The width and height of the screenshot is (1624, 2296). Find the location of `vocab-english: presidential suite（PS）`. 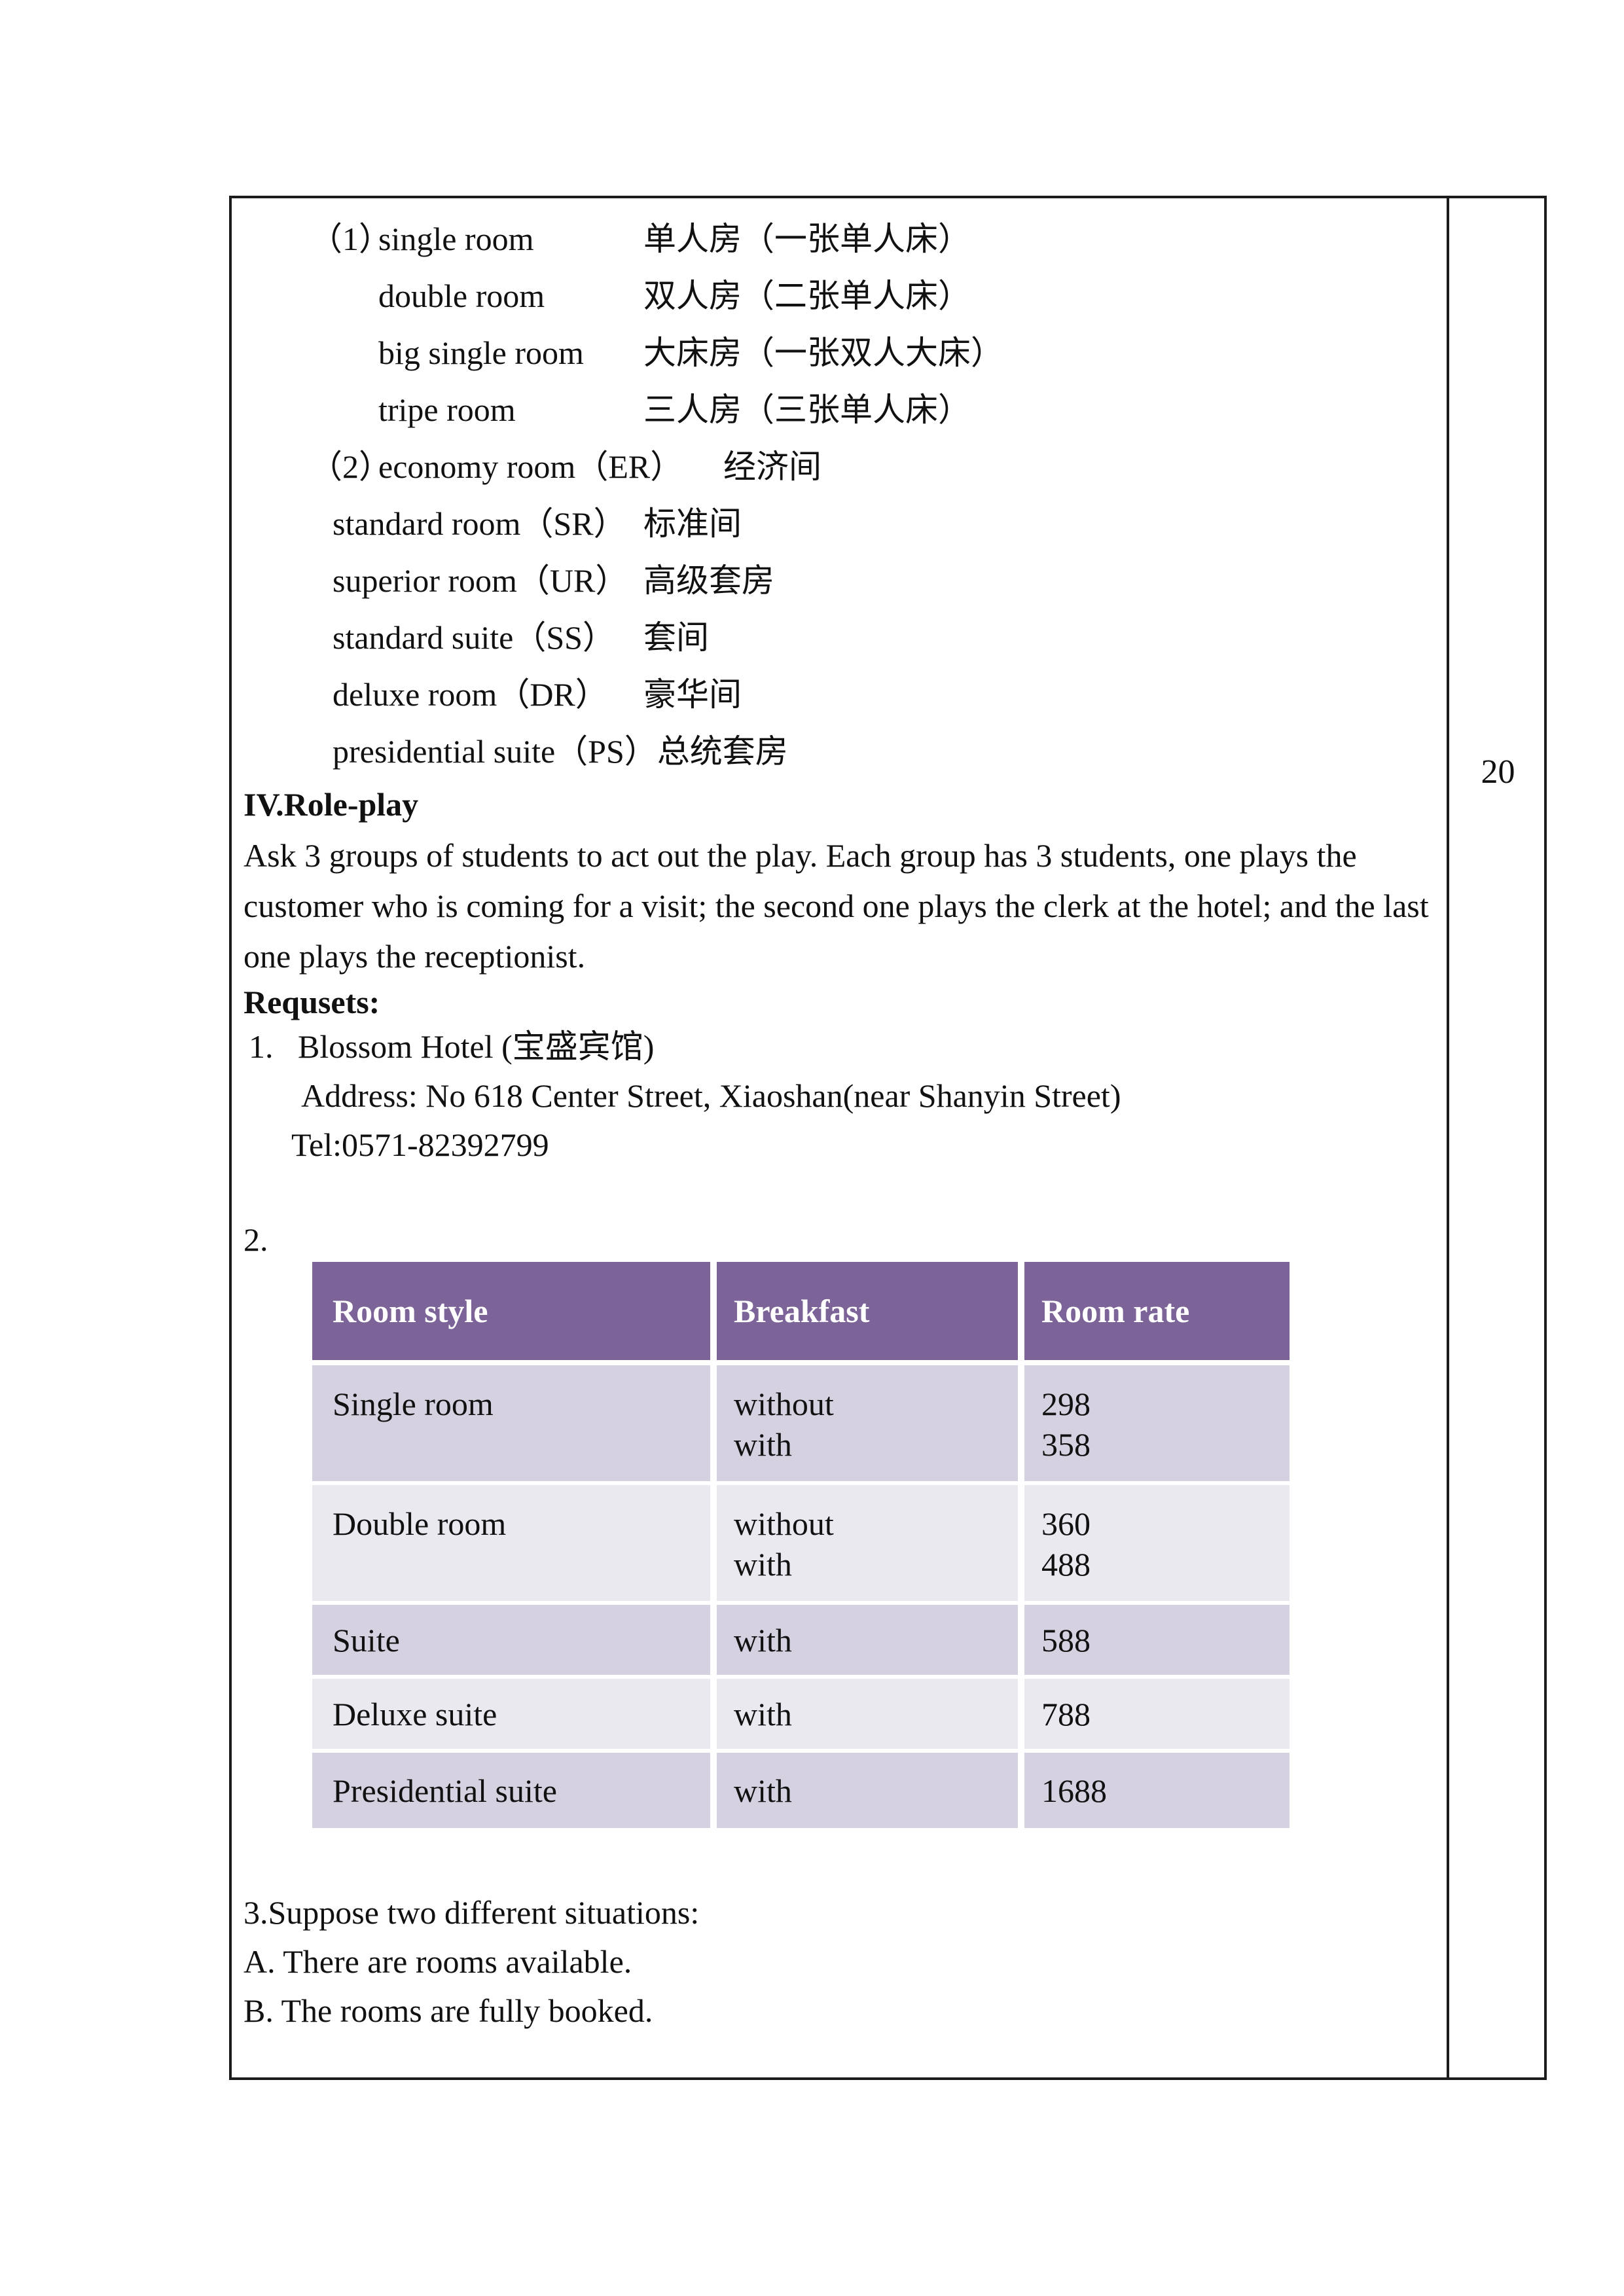

vocab-english: presidential suite（PS） is located at coordinates (495, 751).